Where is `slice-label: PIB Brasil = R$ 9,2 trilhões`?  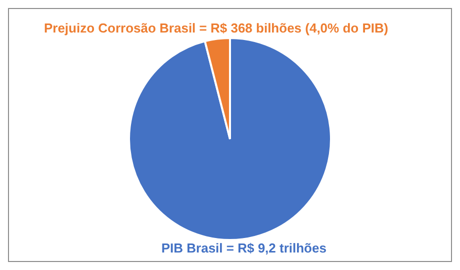
slice-label: PIB Brasil = R$ 9,2 trilhões is located at coordinates (243, 248).